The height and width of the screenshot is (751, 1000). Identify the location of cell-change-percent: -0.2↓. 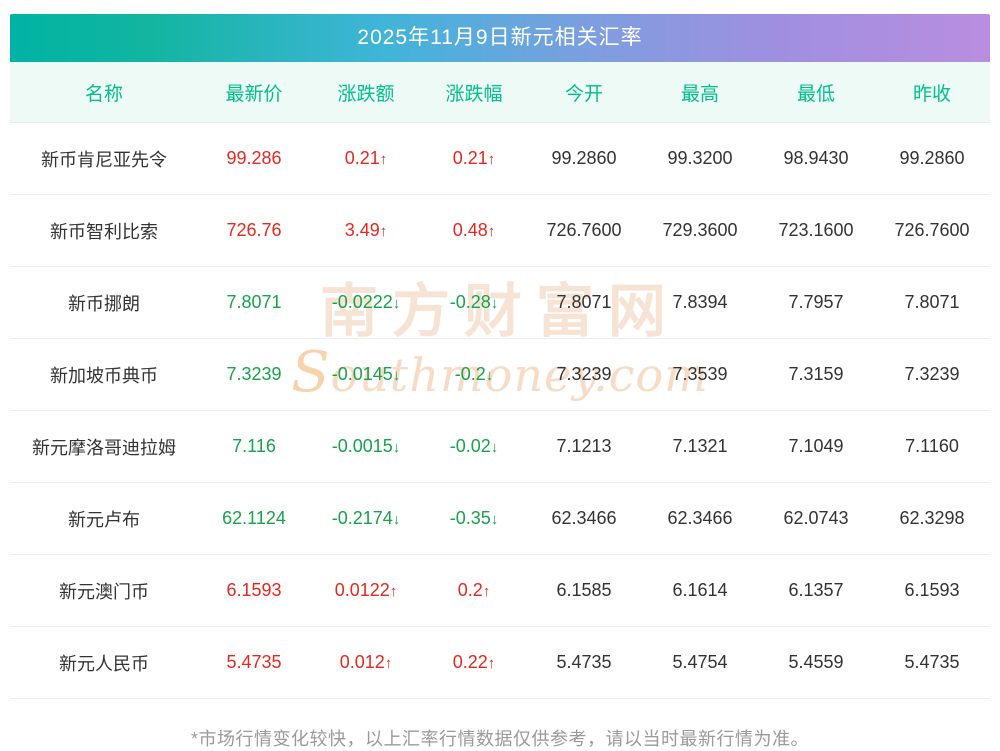
(474, 374).